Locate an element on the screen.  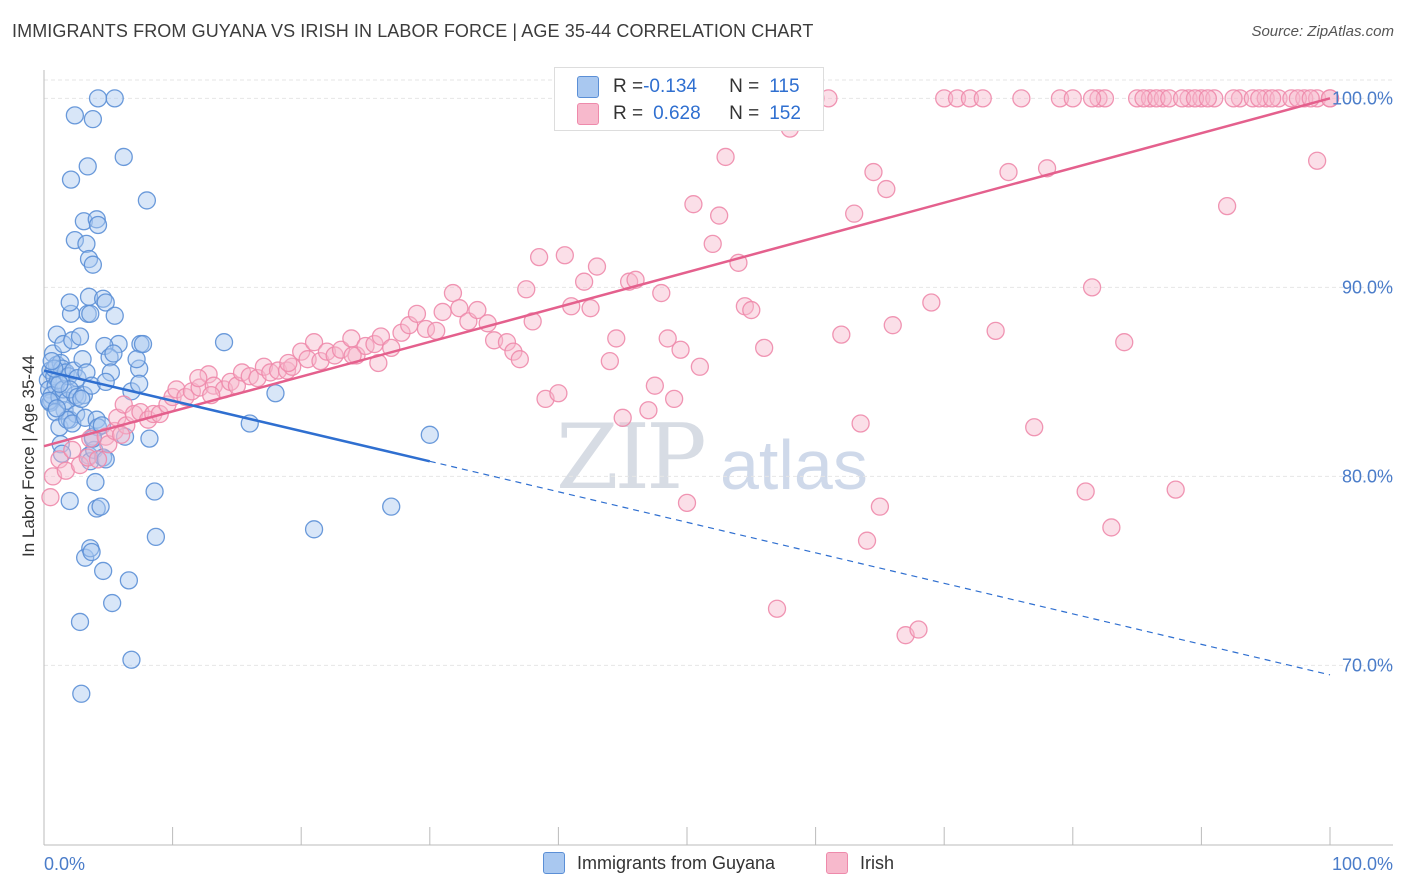
legend-label-guyana: Immigrants from Guyana is located at coordinates (676, 862).